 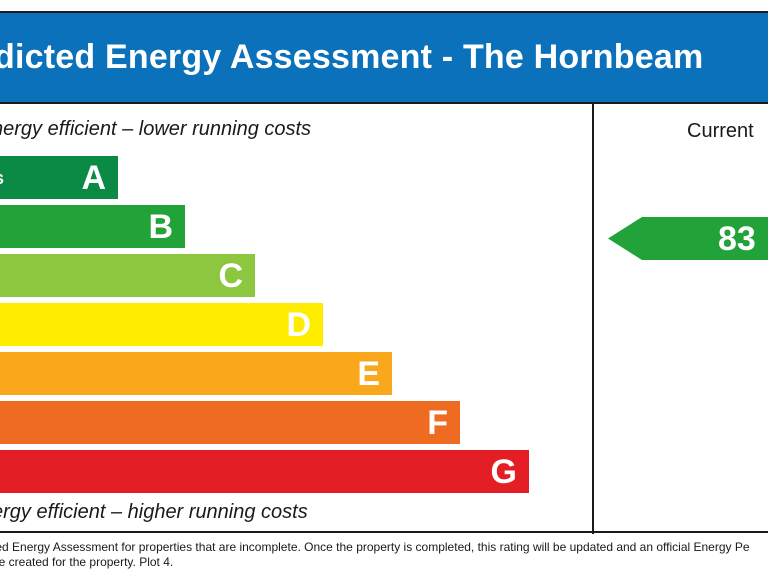 What do you see at coordinates (230, 422) in the screenshot?
I see `band-f: F` at bounding box center [230, 422].